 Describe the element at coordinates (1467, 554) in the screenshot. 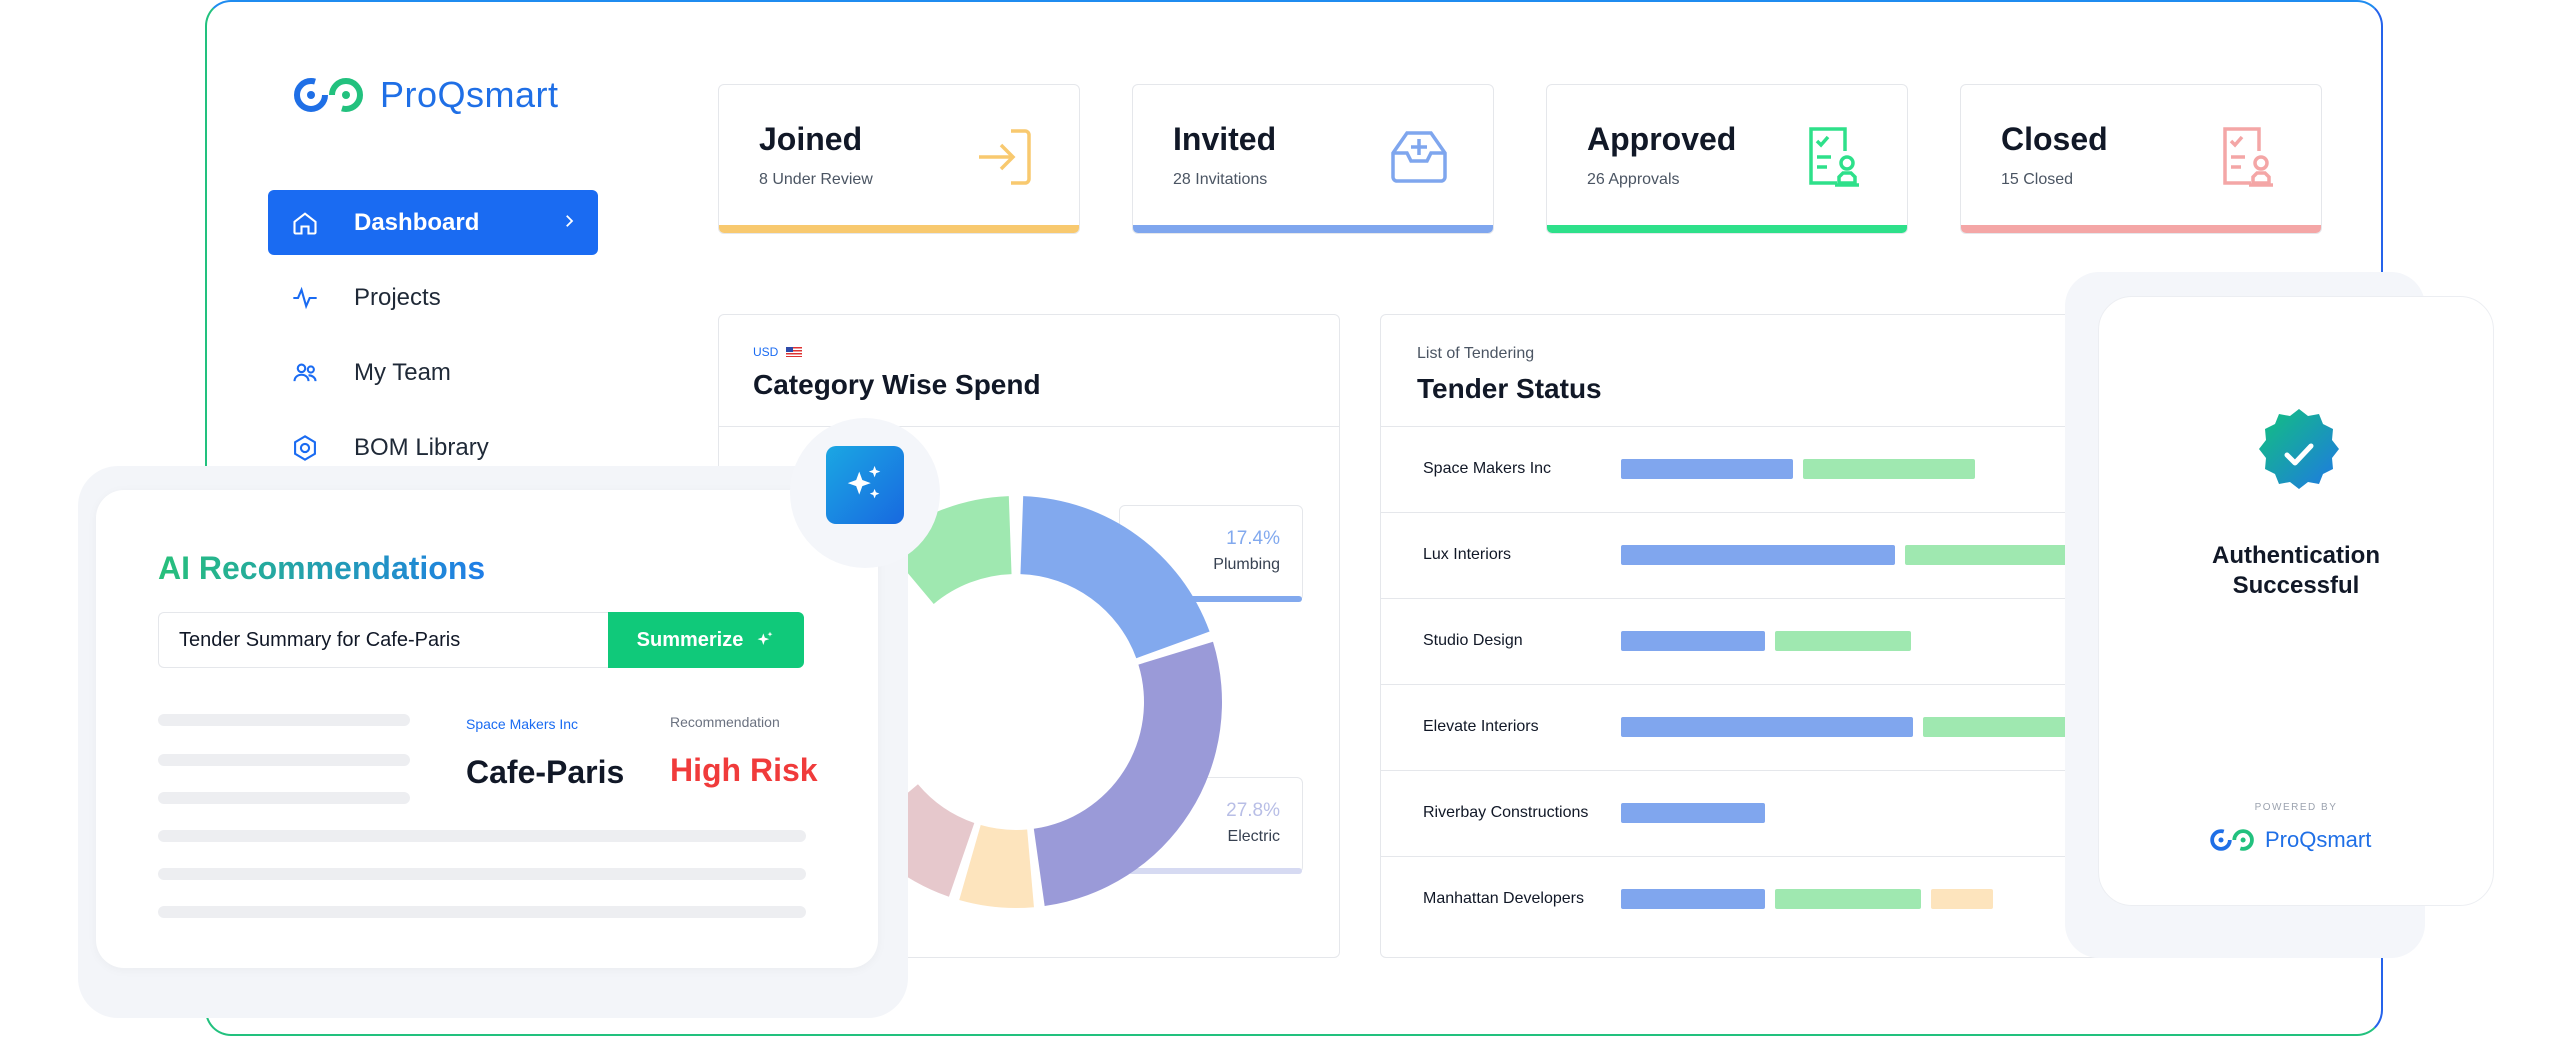

I see `tender-row-name: Lux Interiors` at that location.